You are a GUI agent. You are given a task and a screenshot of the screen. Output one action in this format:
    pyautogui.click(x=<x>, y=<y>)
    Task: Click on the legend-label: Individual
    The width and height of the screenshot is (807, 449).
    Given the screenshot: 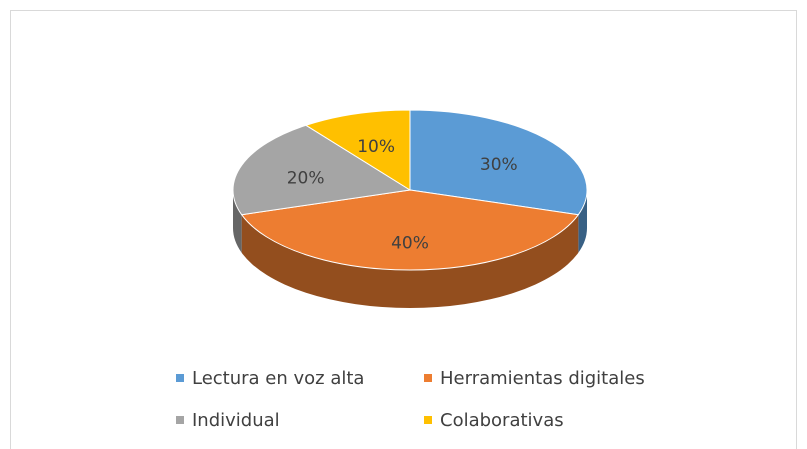 What is the action you would take?
    pyautogui.click(x=236, y=420)
    